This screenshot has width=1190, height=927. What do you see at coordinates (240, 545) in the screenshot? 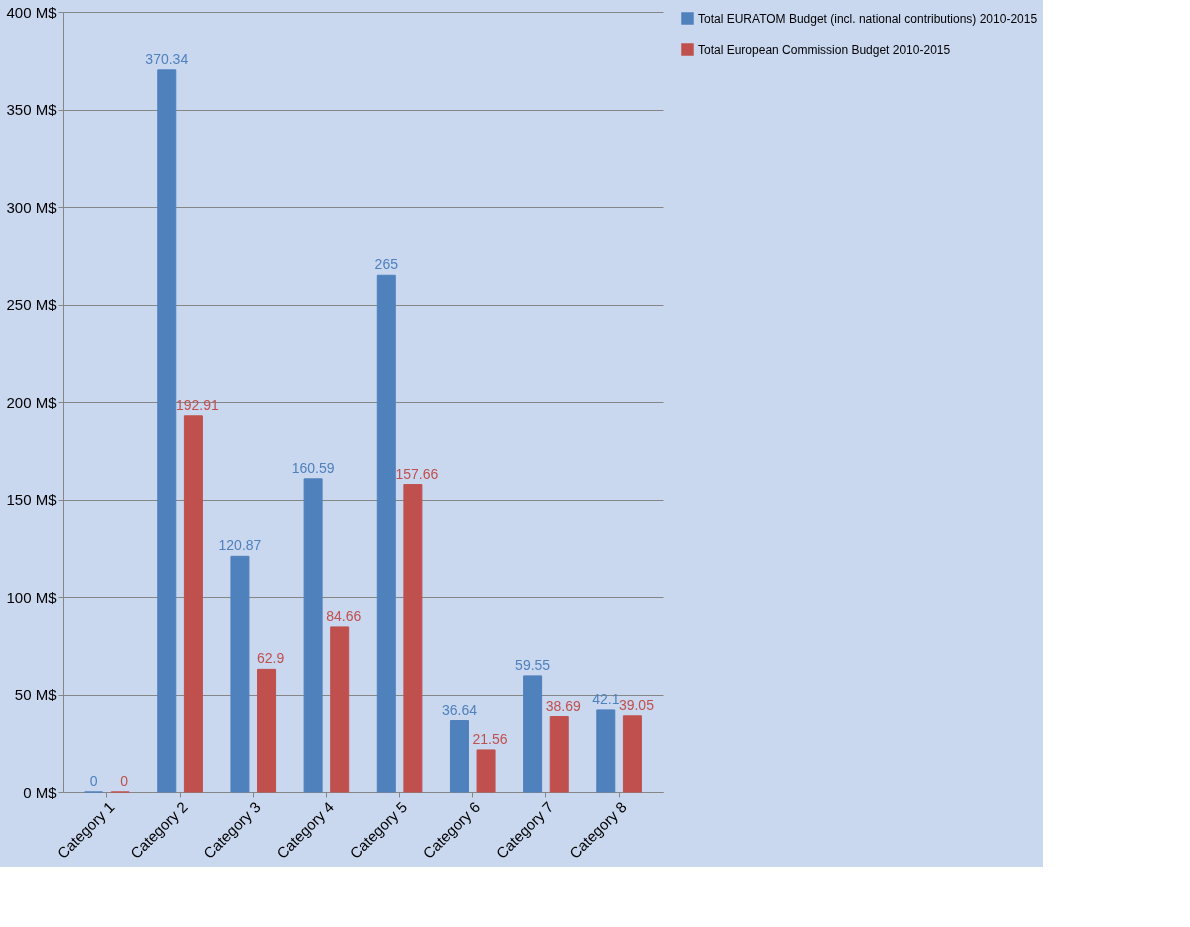
I see `data-label: 120.87` at bounding box center [240, 545].